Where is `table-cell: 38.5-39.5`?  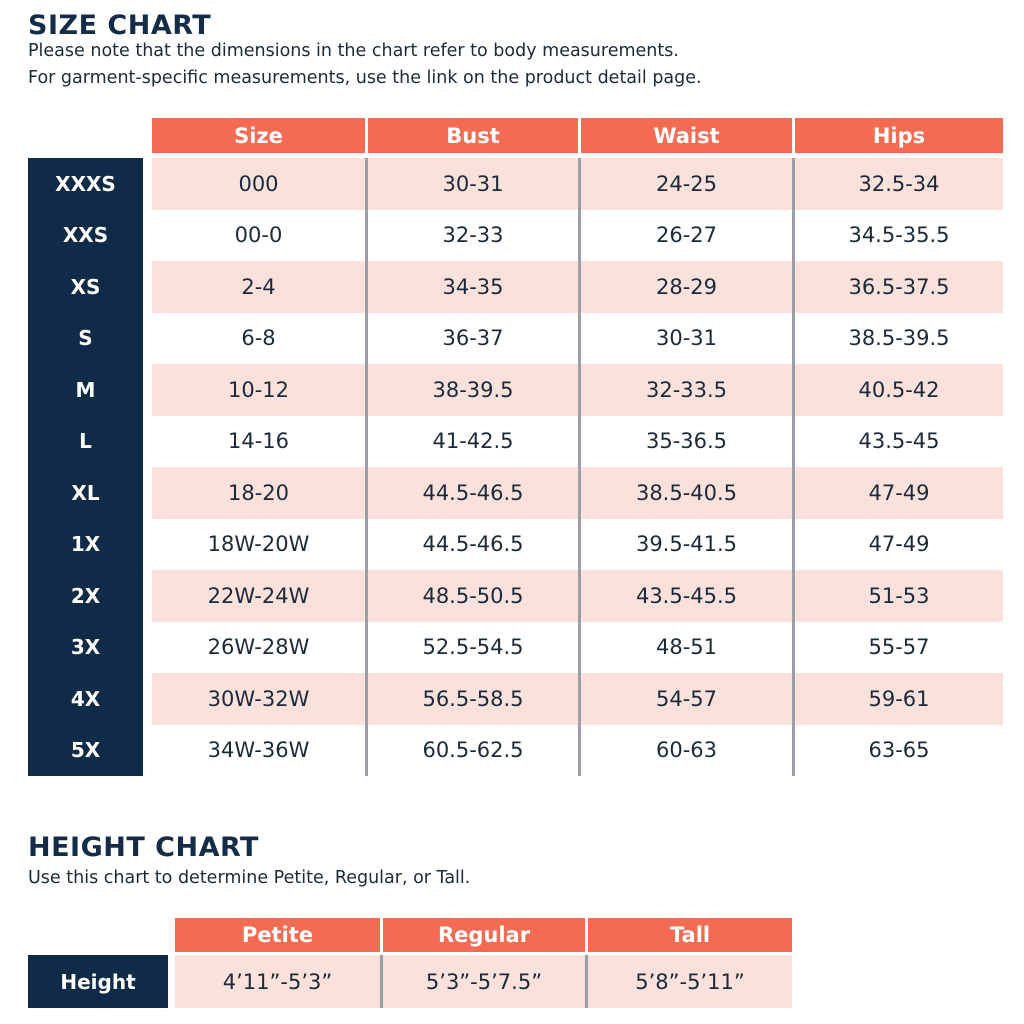
table-cell: 38.5-39.5 is located at coordinates (899, 338).